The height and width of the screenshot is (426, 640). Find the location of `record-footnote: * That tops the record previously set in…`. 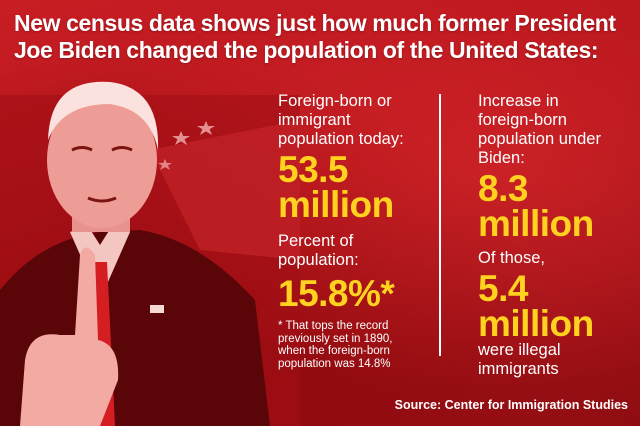

record-footnote: * That tops the record previously set in… is located at coordinates (335, 345).